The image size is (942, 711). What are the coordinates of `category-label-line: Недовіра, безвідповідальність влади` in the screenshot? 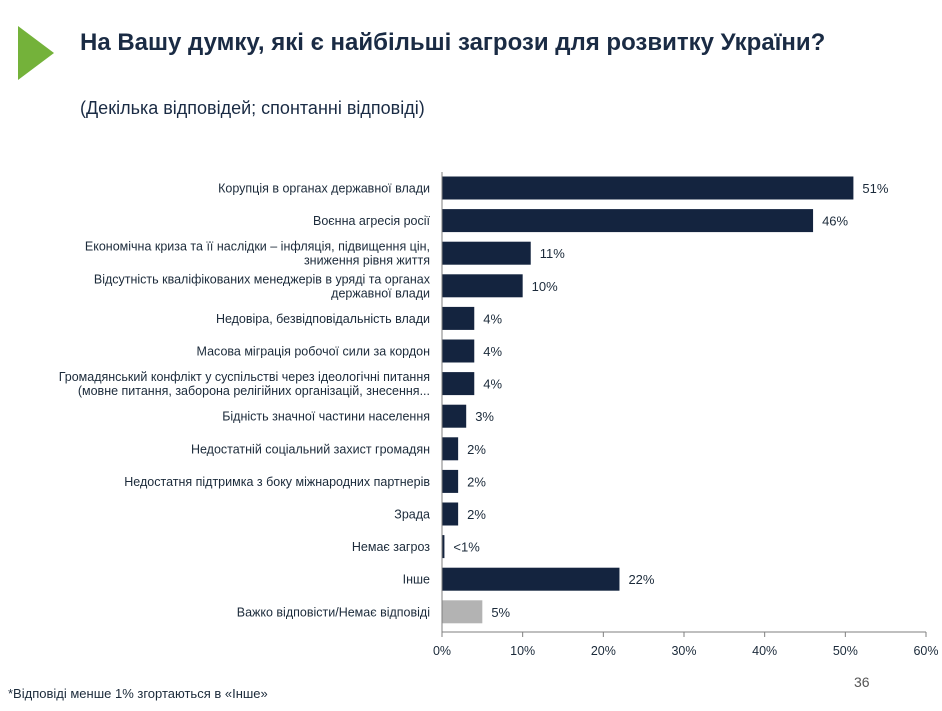 It's located at (323, 319).